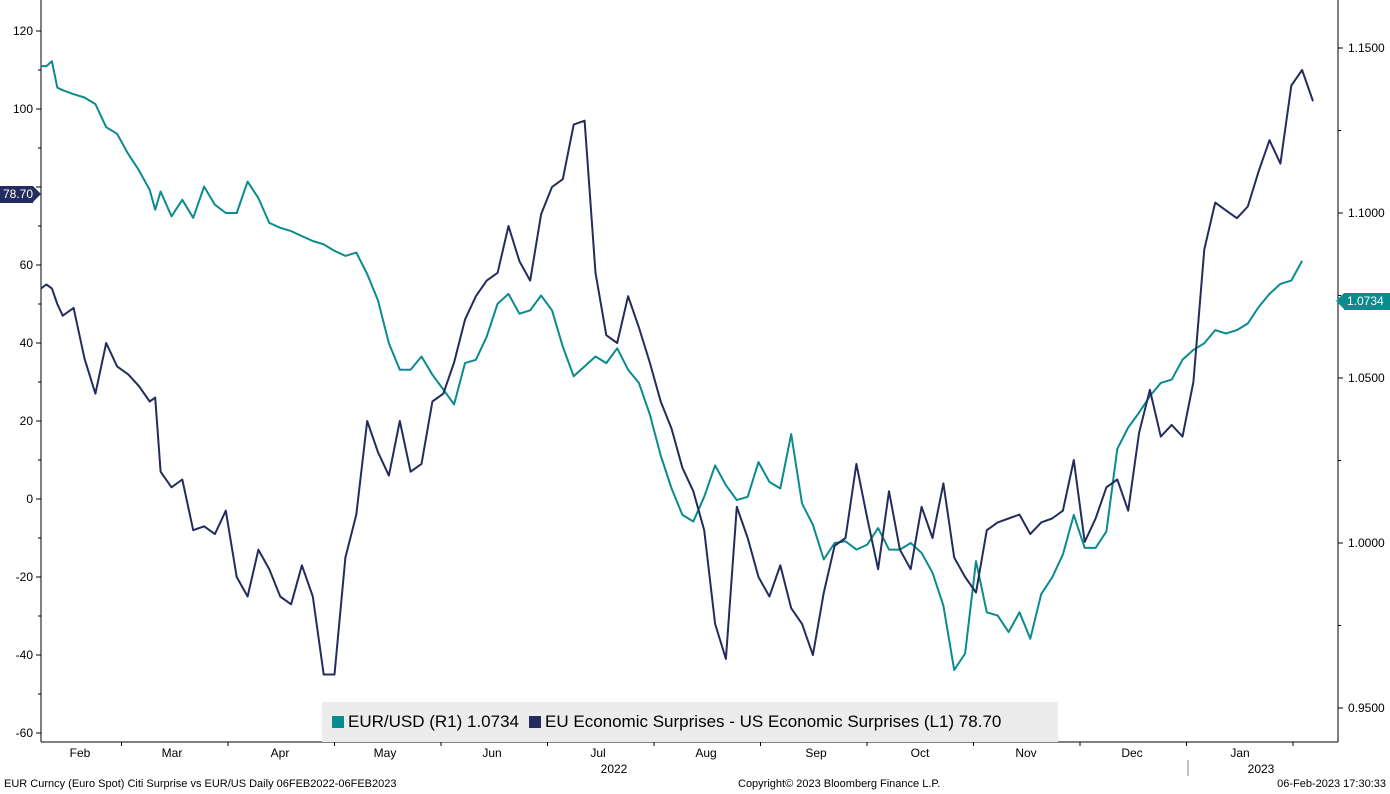 This screenshot has width=1390, height=794. Describe the element at coordinates (1366, 378) in the screenshot. I see `right-tick-label: 1.0500` at that location.